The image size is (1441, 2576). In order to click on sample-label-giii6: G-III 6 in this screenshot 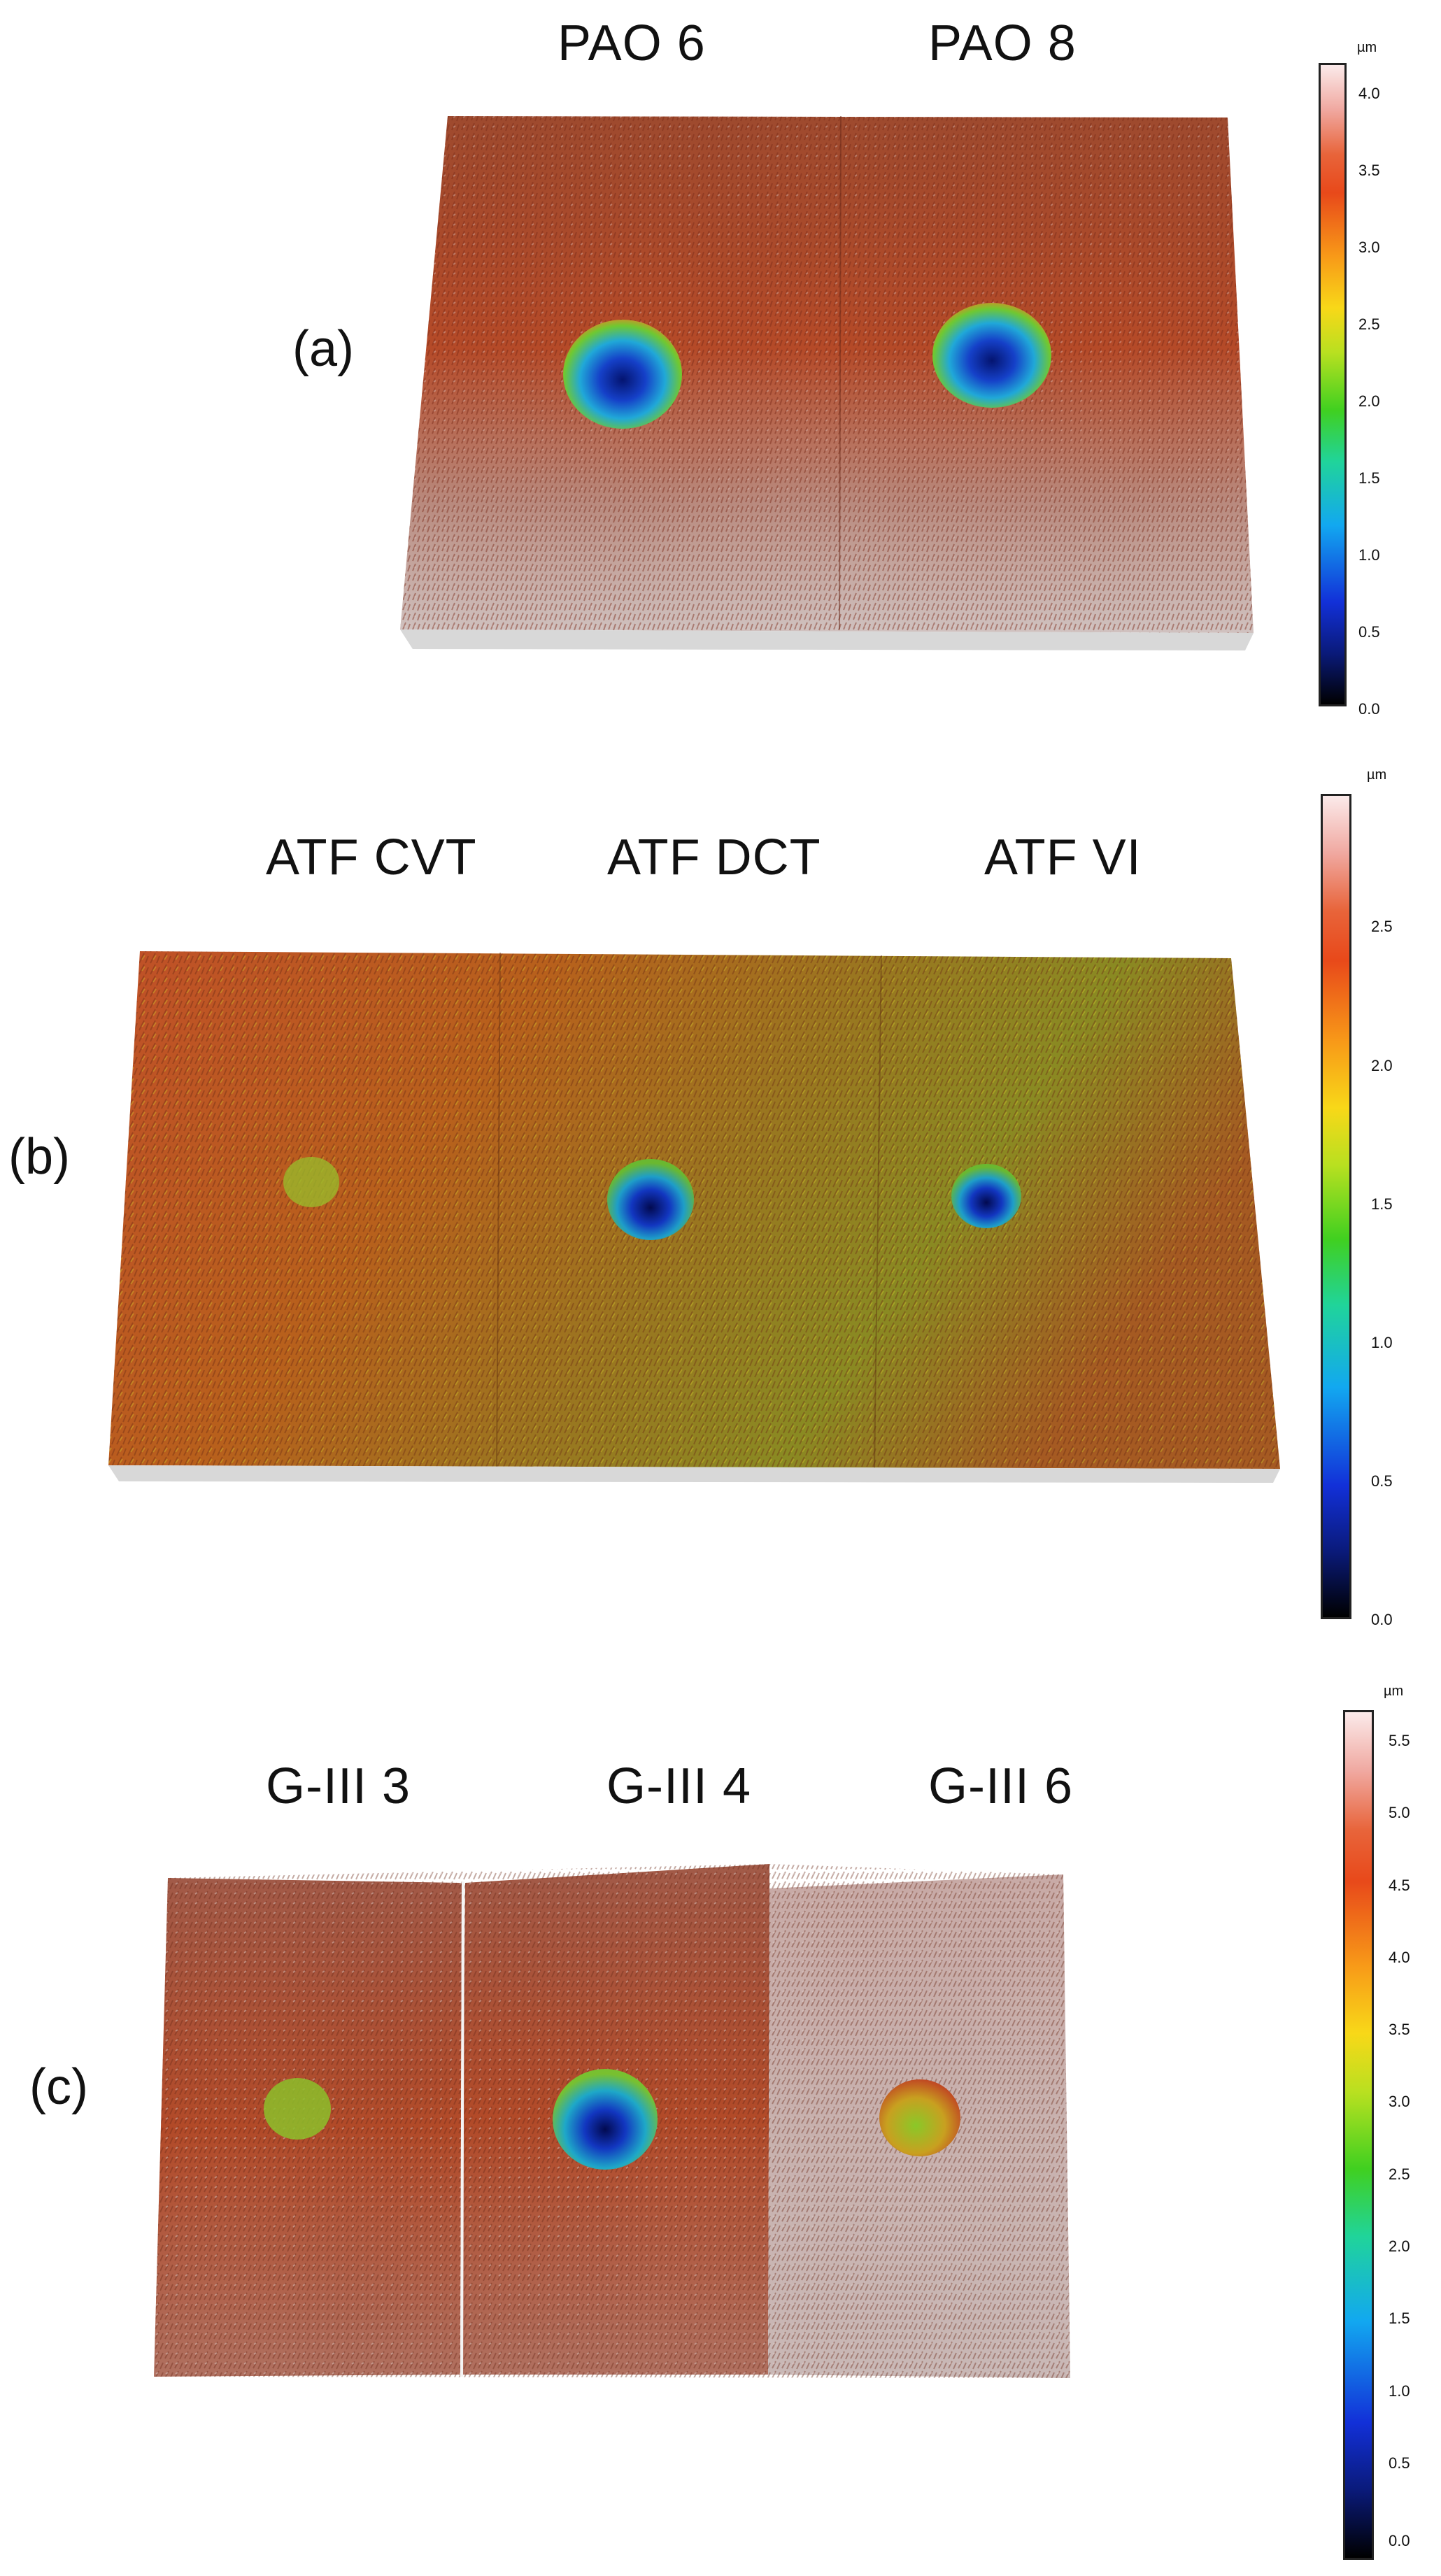, I will do `click(1001, 1786)`.